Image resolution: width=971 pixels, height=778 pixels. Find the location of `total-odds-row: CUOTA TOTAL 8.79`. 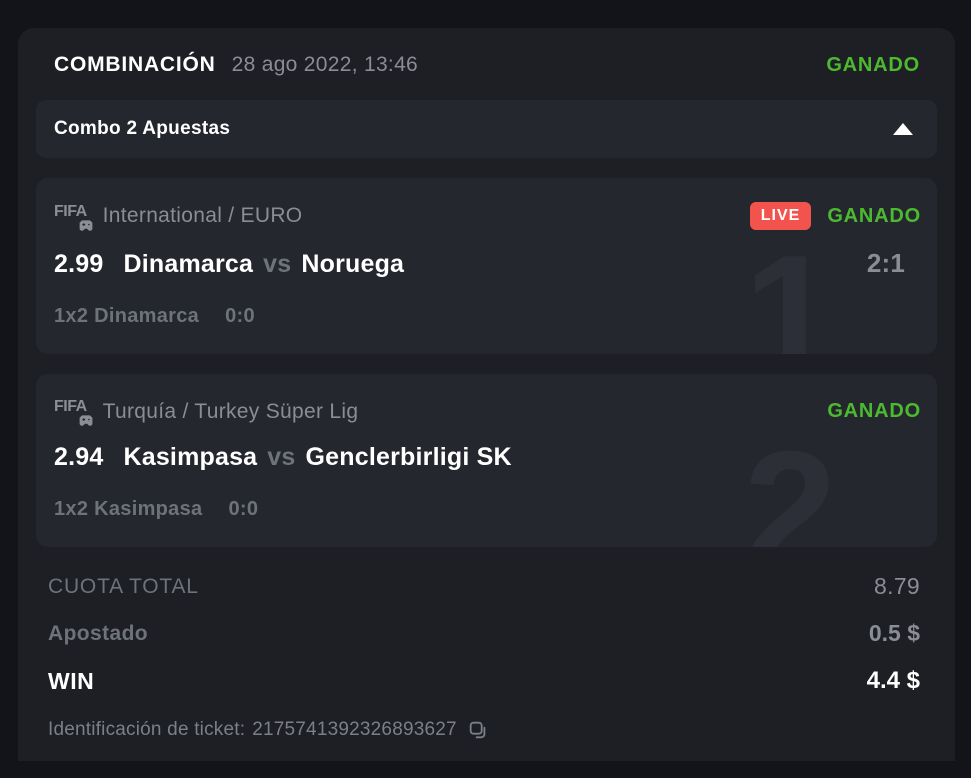

total-odds-row: CUOTA TOTAL 8.79 is located at coordinates (484, 586).